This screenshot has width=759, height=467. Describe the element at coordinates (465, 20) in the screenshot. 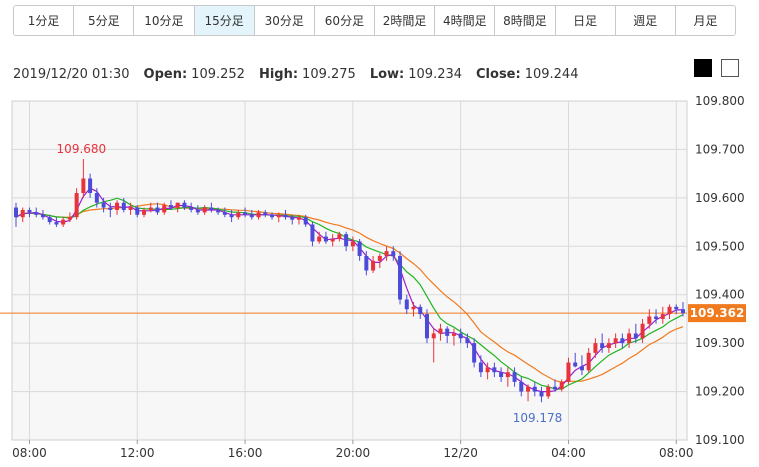

I see `tab-timeframe-8: 4時間足` at that location.